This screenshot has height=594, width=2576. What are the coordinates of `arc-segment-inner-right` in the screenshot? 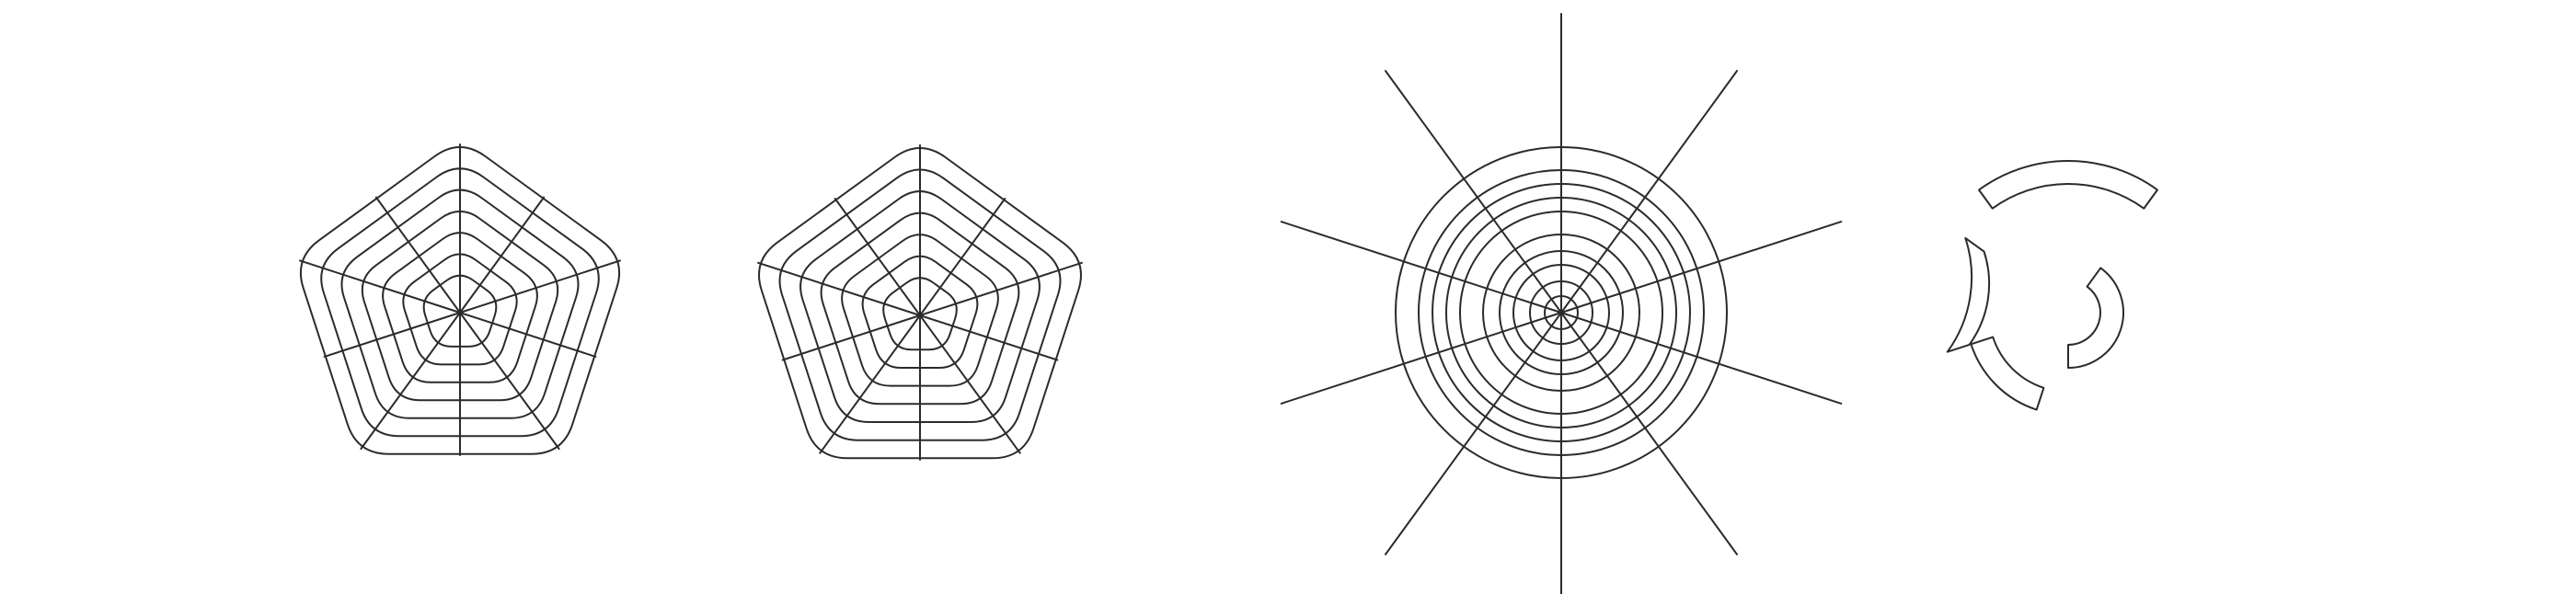 It's located at (2096, 318).